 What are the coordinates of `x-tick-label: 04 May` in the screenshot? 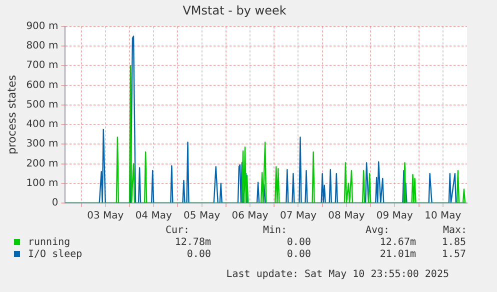 It's located at (153, 216).